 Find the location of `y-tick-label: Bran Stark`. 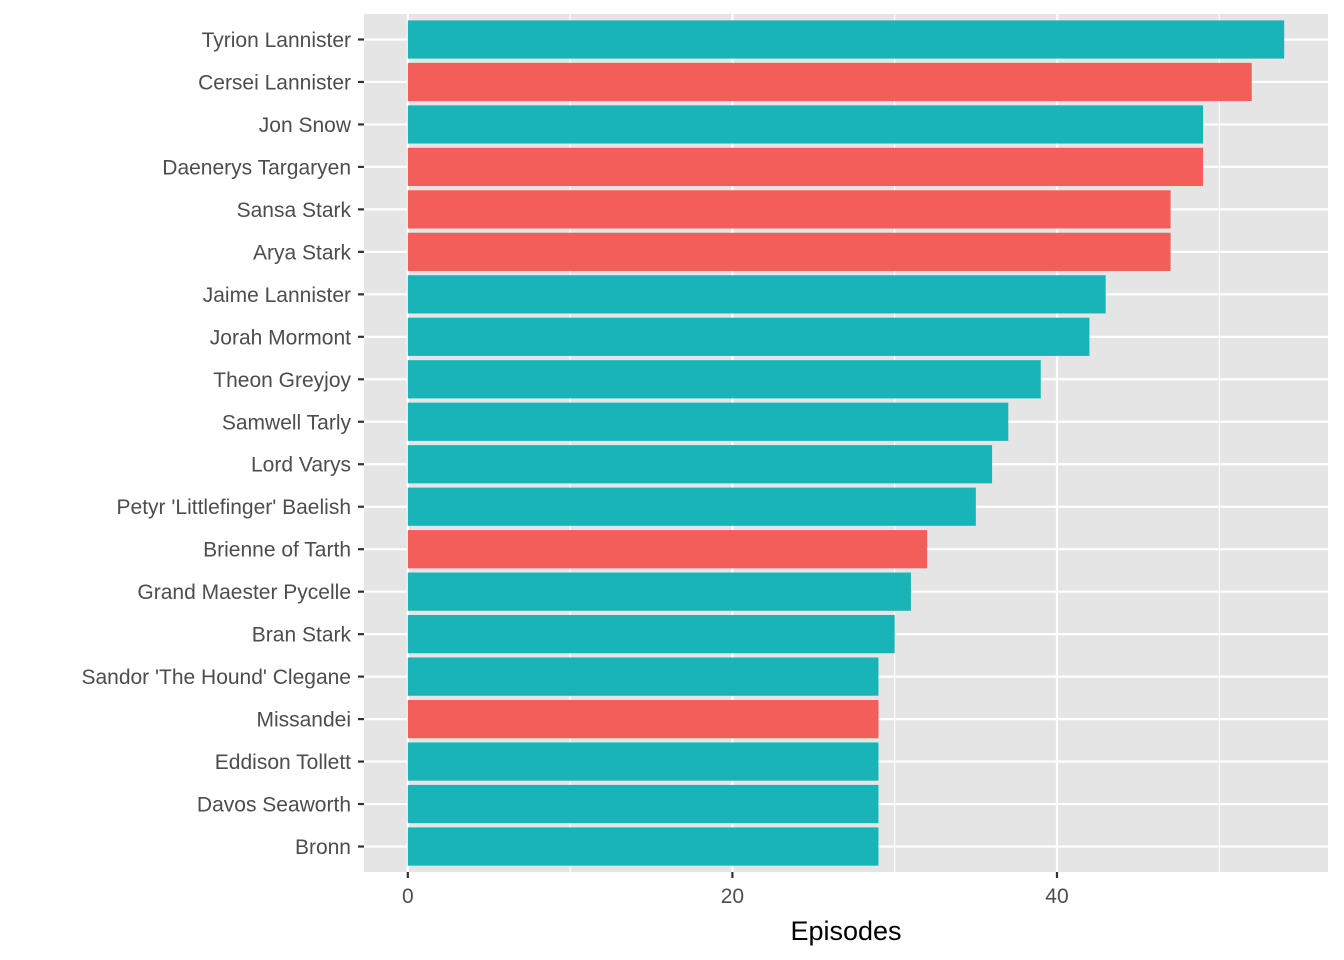

y-tick-label: Bran Stark is located at coordinates (302, 635).